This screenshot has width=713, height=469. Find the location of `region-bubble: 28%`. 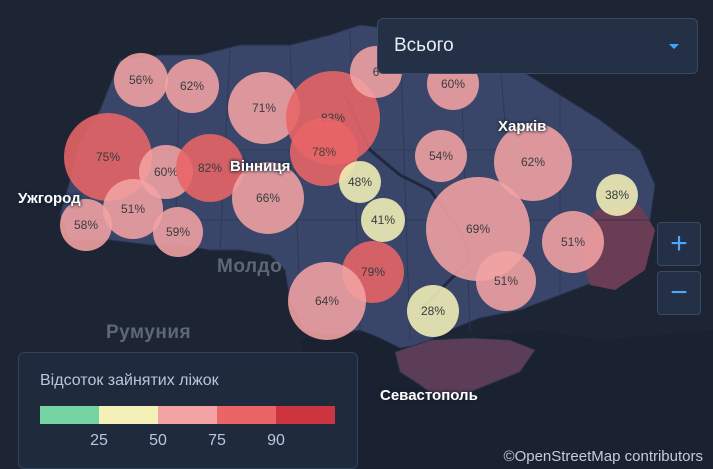

region-bubble: 28% is located at coordinates (433, 311).